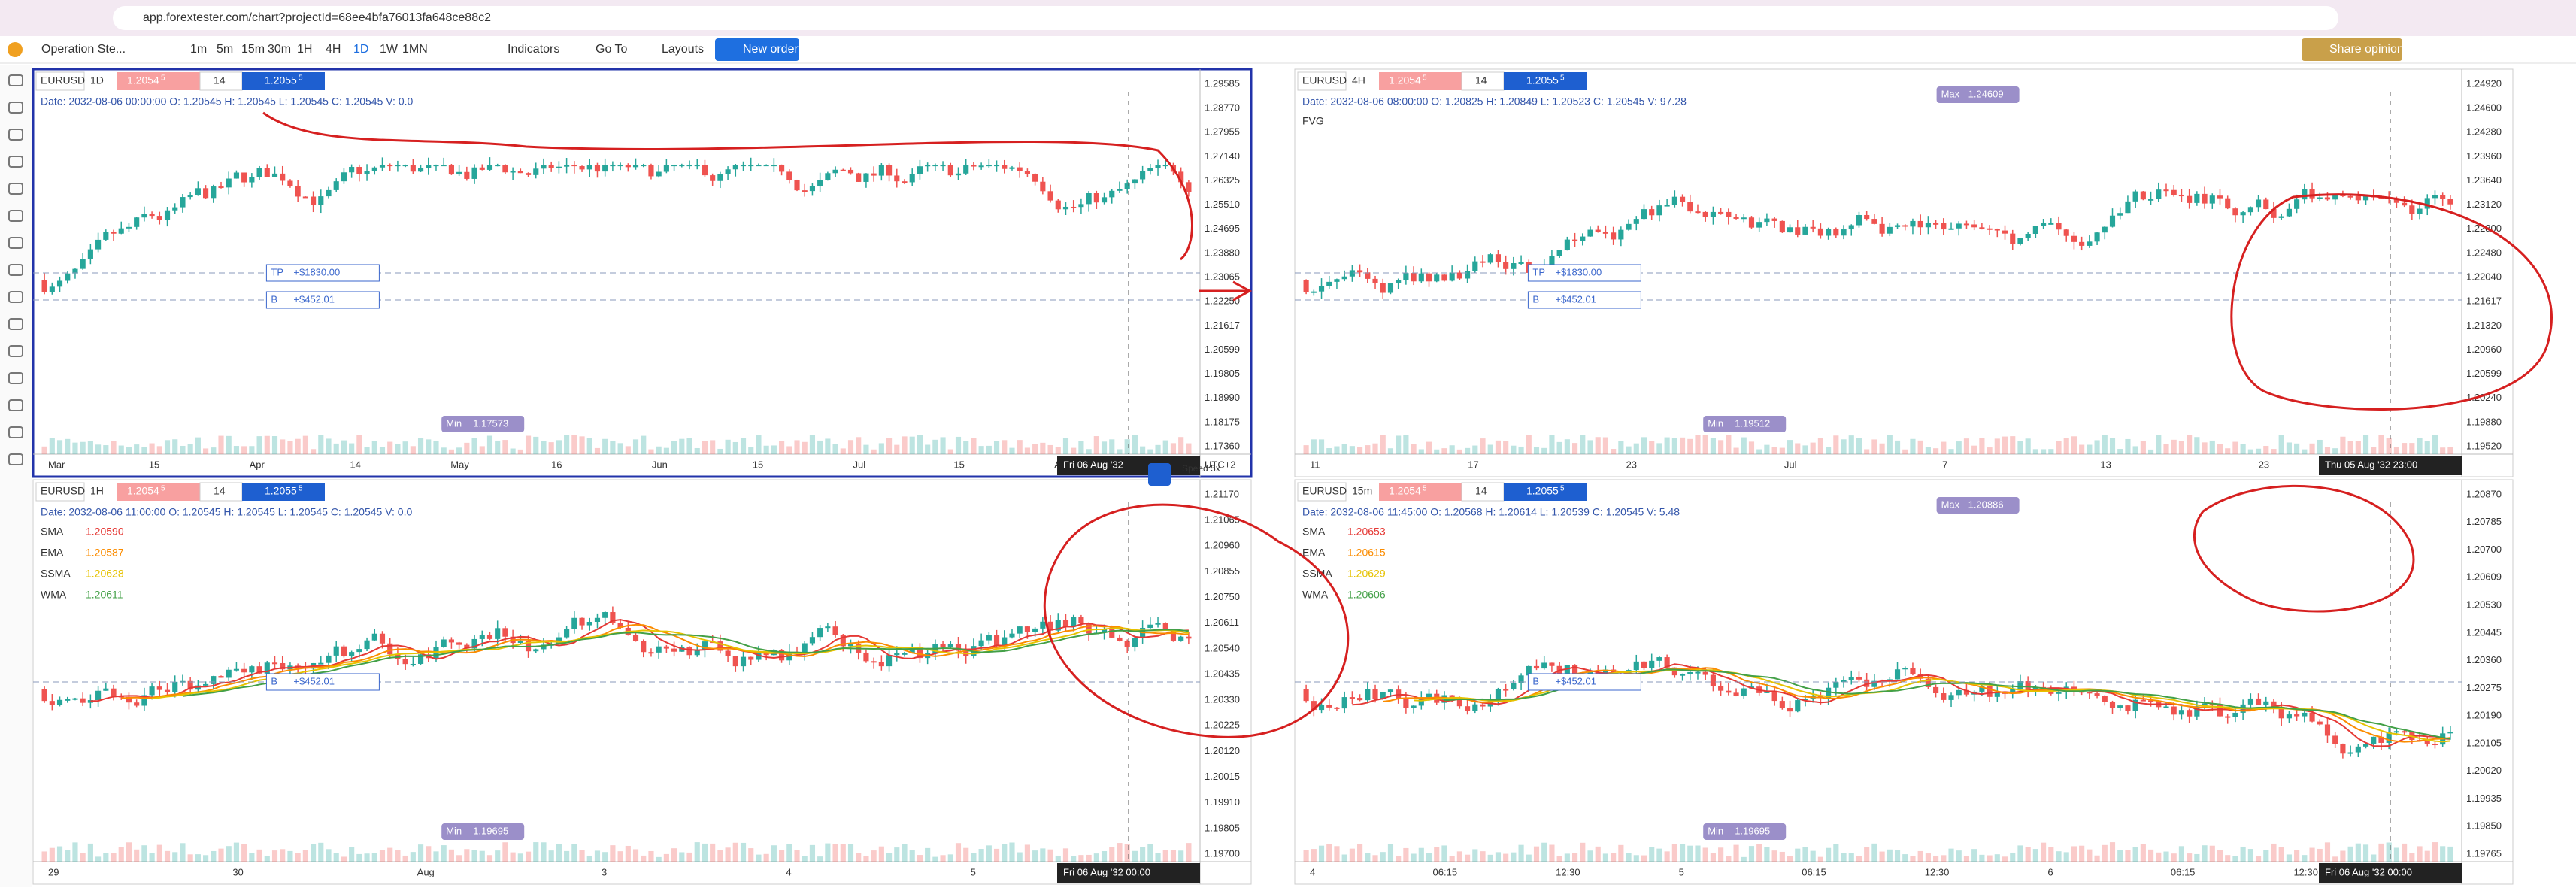 The width and height of the screenshot is (2576, 891). I want to click on timeframe-button: 1D, so click(360, 50).